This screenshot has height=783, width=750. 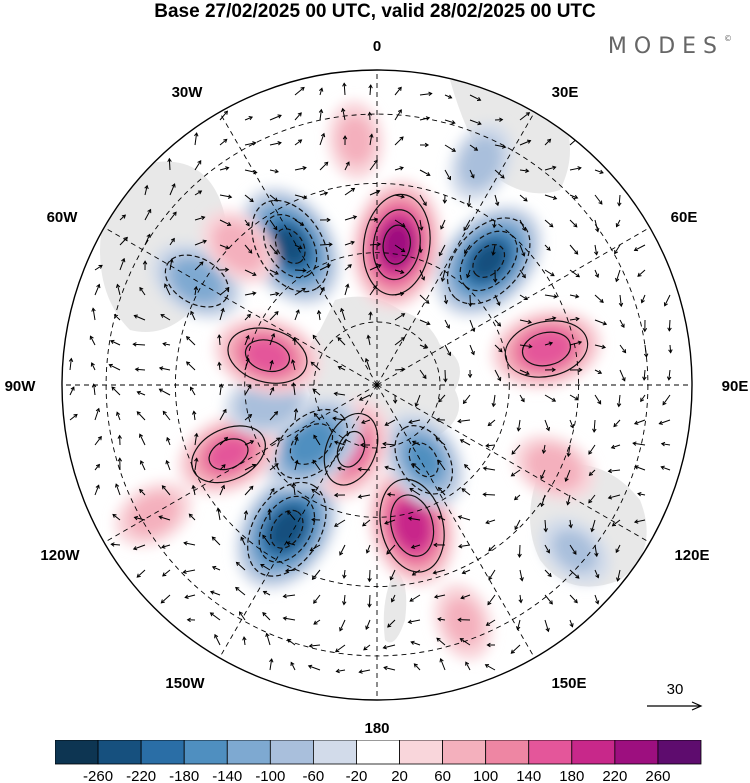 I want to click on colorbar-tick-label: -260, so click(x=98, y=775).